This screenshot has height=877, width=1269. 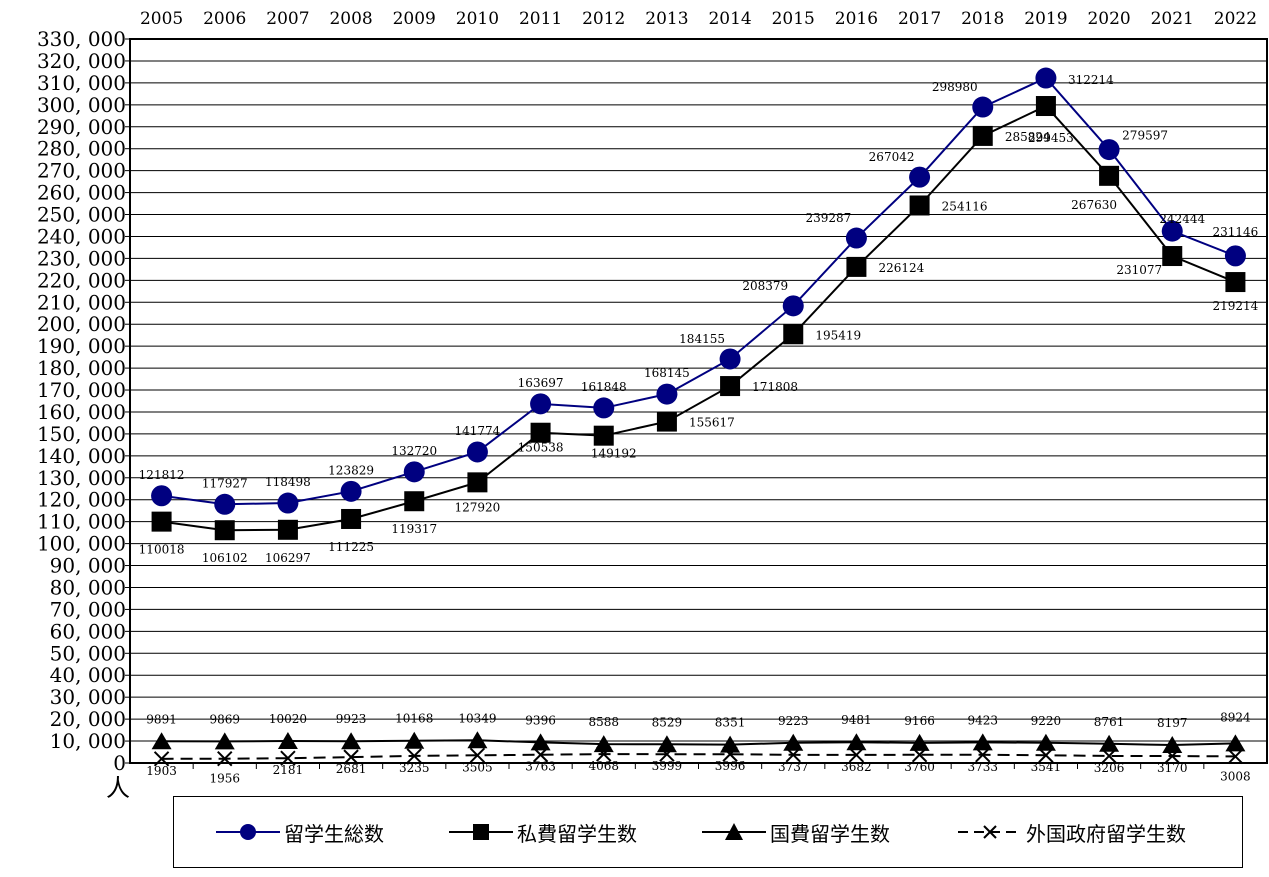 What do you see at coordinates (477, 767) in the screenshot?
I see `data-label-foreign-gov: 3505` at bounding box center [477, 767].